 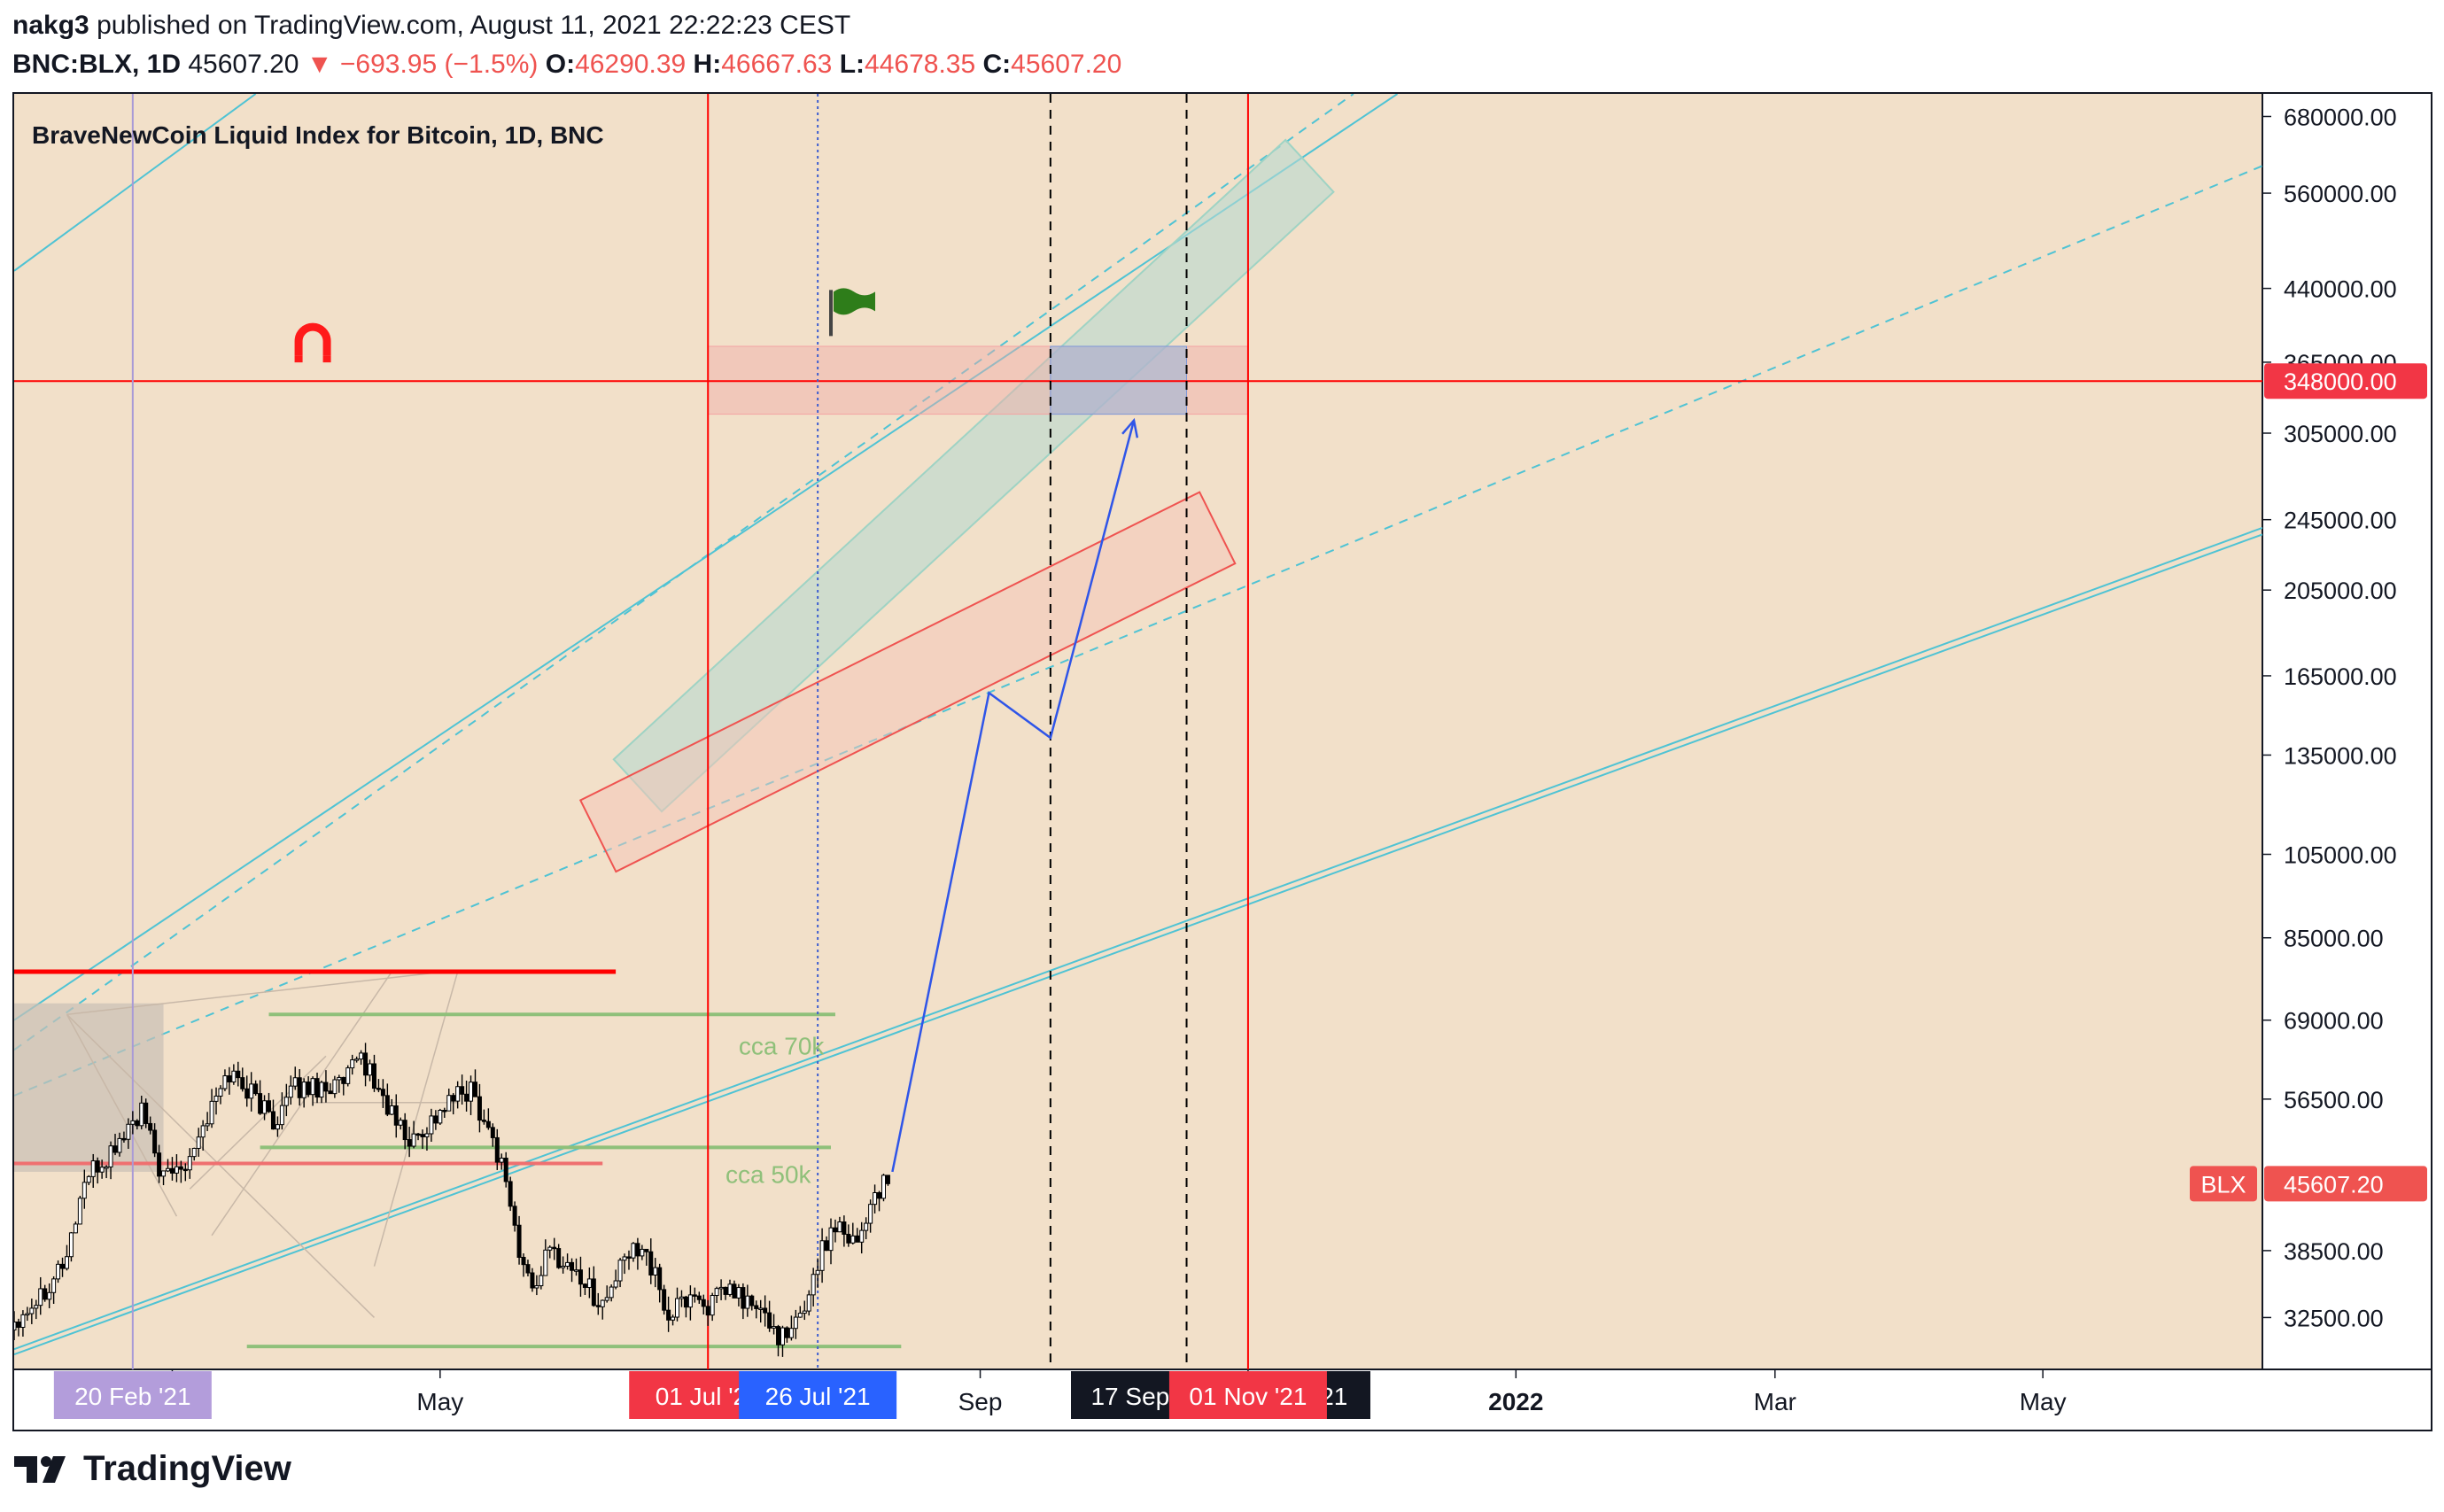 I want to click on date-tag-label: 26 Jul '21, so click(x=818, y=1397).